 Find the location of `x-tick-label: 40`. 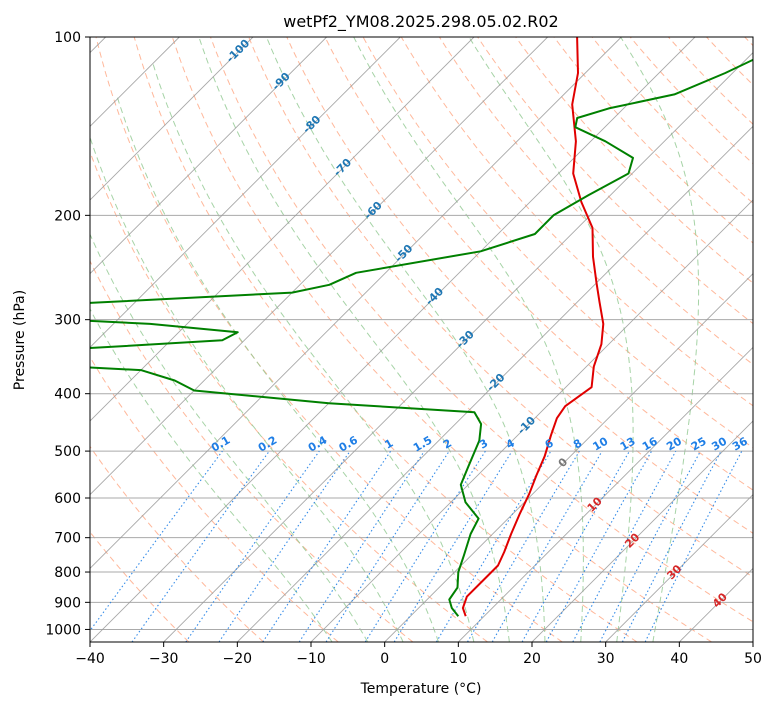

x-tick-label: 40 is located at coordinates (679, 659).